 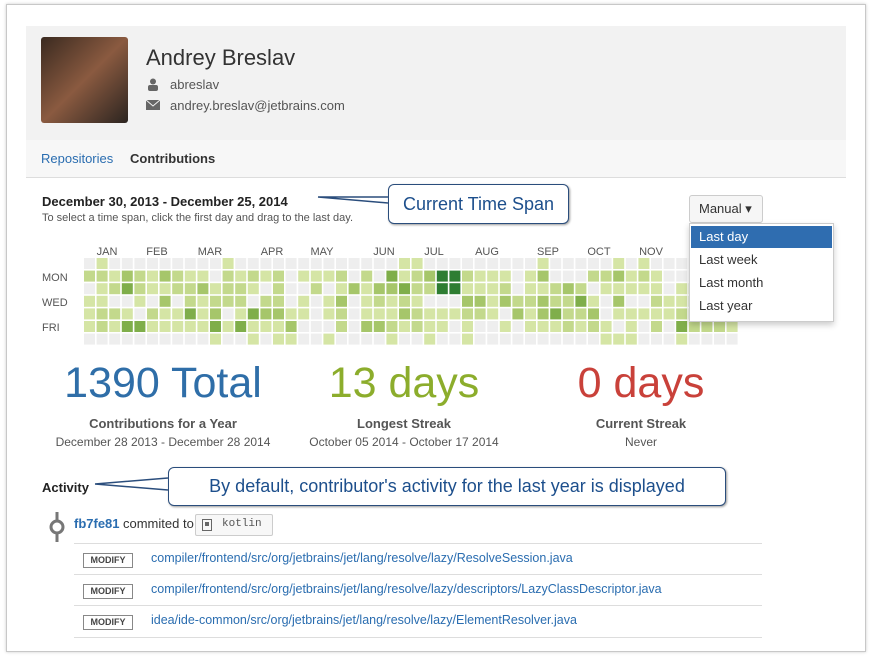 I want to click on stat-detail: October 05 2014 - October 17 2014, so click(x=404, y=442).